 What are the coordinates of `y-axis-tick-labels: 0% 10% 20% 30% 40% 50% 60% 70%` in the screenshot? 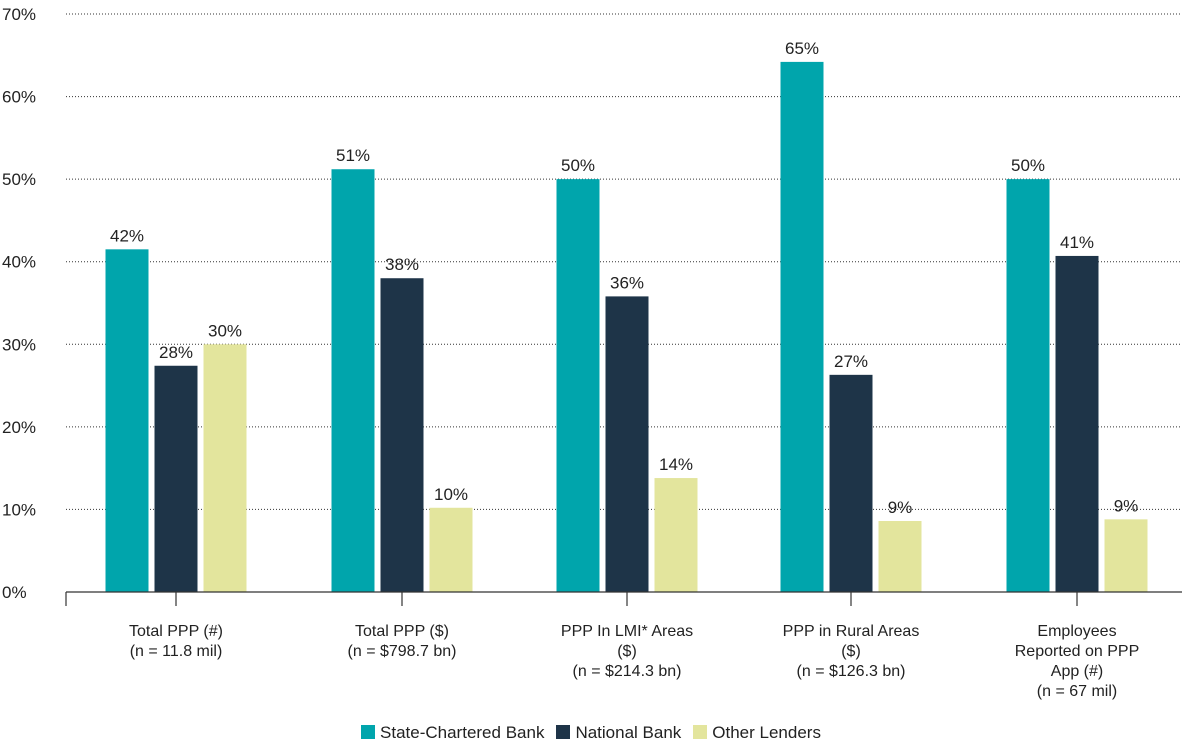 It's located at (19, 303).